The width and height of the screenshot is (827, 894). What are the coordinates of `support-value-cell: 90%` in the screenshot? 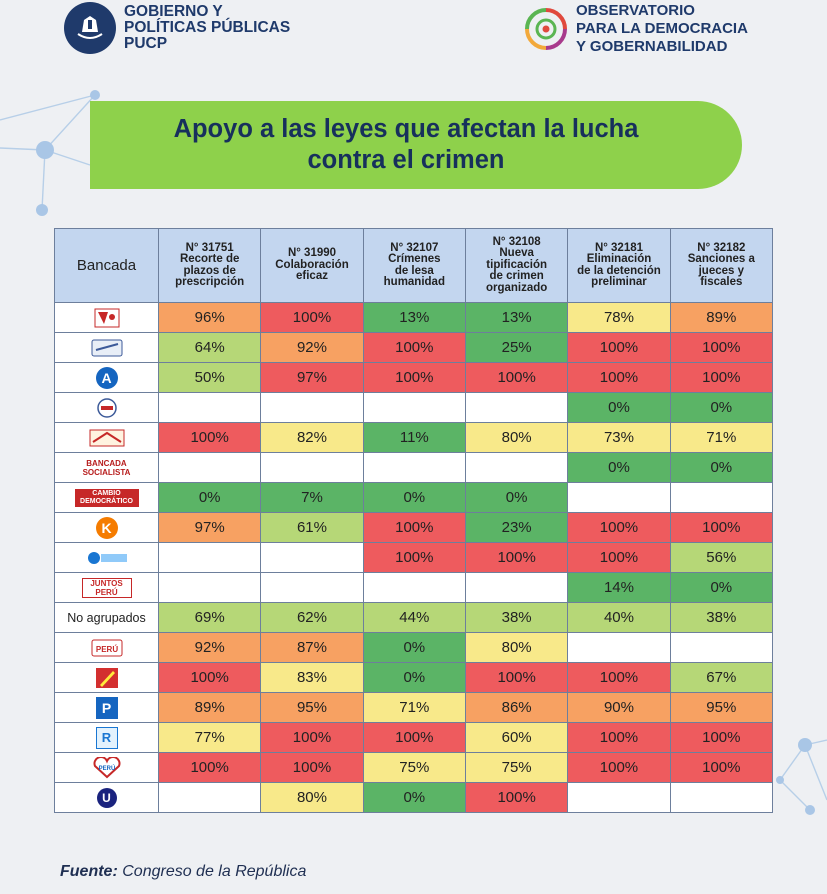 It's located at (619, 707).